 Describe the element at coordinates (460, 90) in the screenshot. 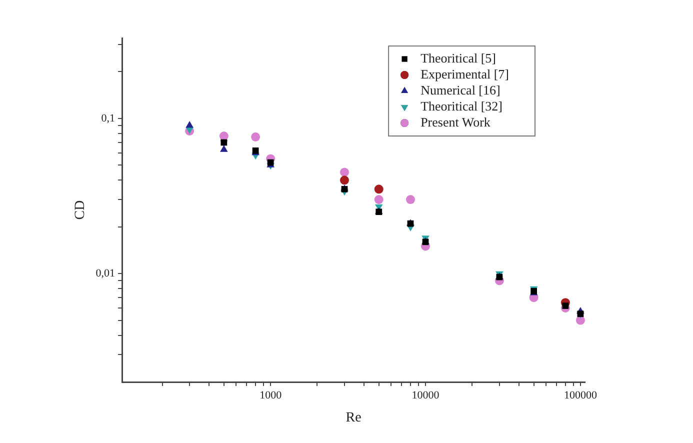

I see `legend-label: Numerical [16]` at that location.